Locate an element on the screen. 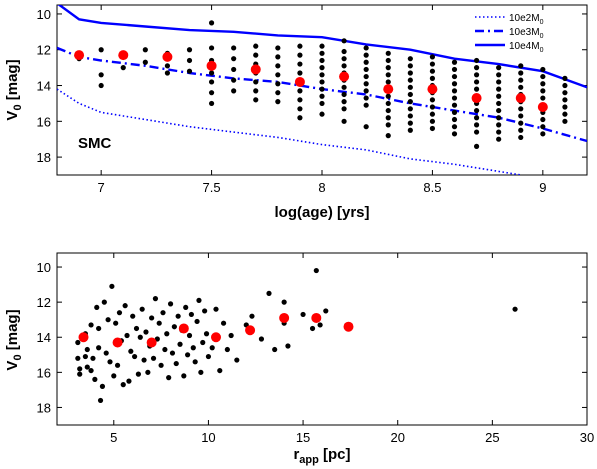 This screenshot has height=469, width=597. legend-label: 10e3M0 is located at coordinates (526, 33).